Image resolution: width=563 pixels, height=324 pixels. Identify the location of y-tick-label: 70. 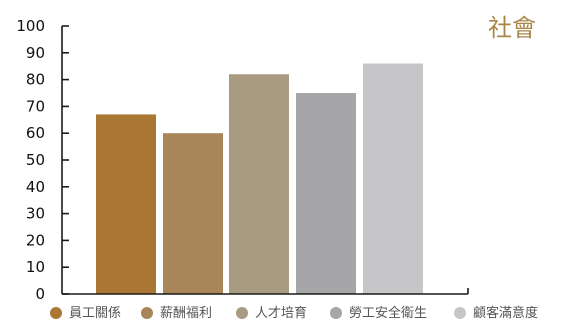
(35, 106).